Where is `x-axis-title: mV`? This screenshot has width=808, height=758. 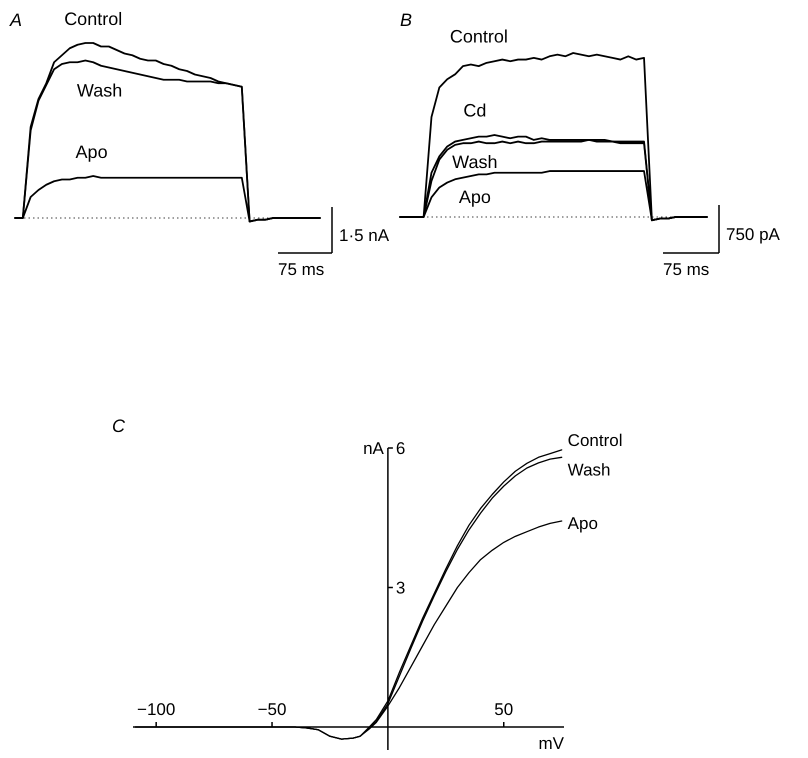
x-axis-title: mV is located at coordinates (551, 743).